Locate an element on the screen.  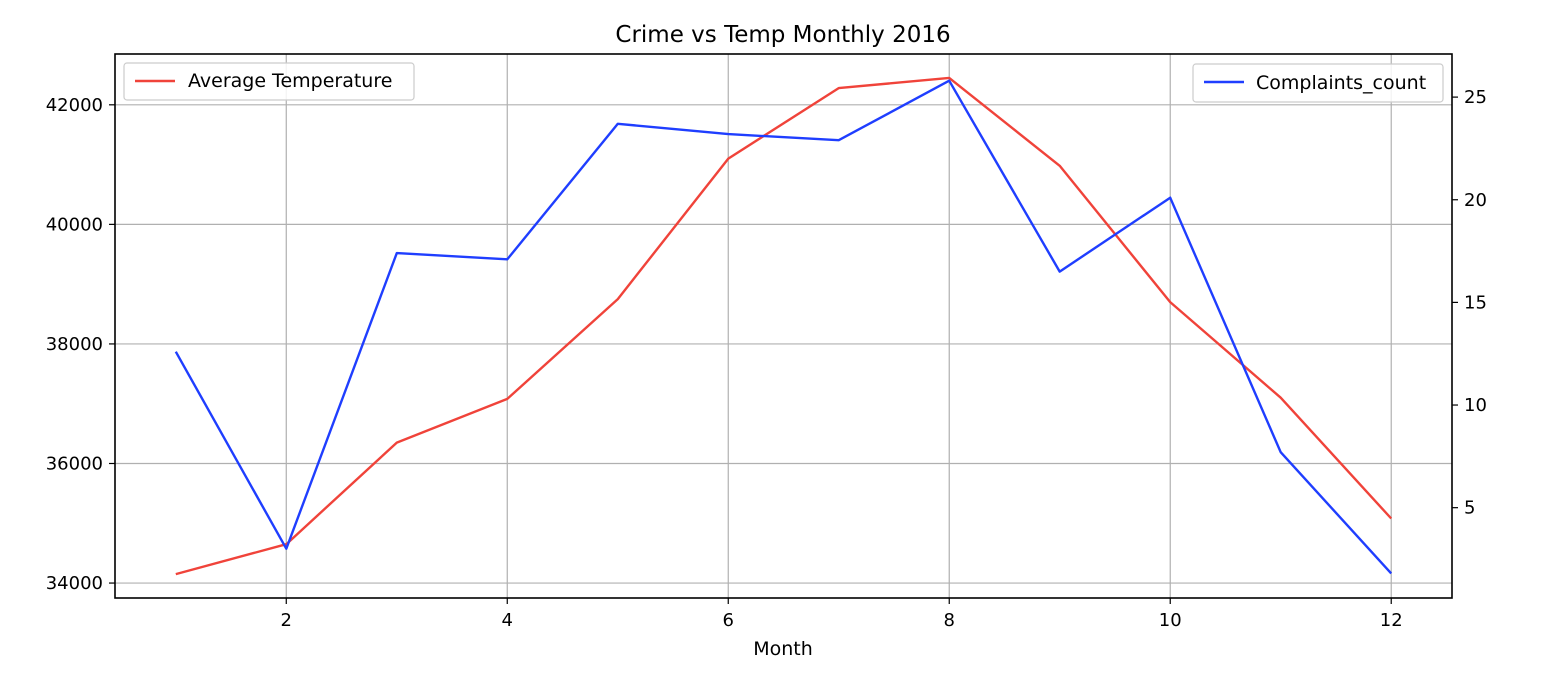
legend-complaints-count: Complaints_count is located at coordinates (1318, 83).